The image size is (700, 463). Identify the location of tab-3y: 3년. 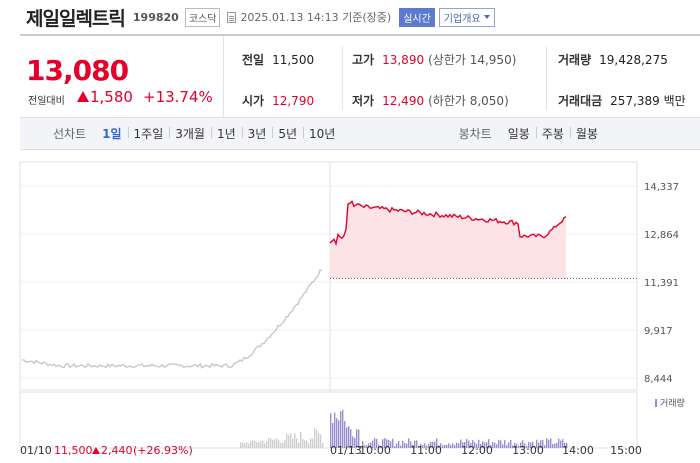
(257, 133).